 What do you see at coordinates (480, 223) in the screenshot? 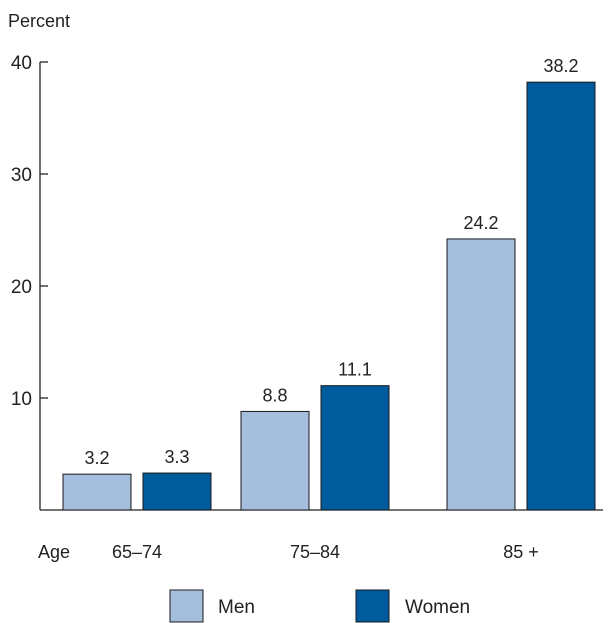
I see `data-label-men: 24.2` at bounding box center [480, 223].